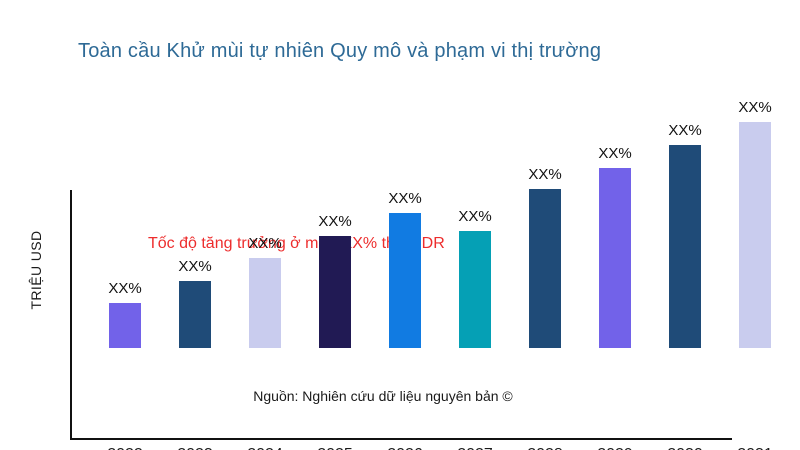  Describe the element at coordinates (265, 448) in the screenshot. I see `x-tick-2024: 2024` at that location.